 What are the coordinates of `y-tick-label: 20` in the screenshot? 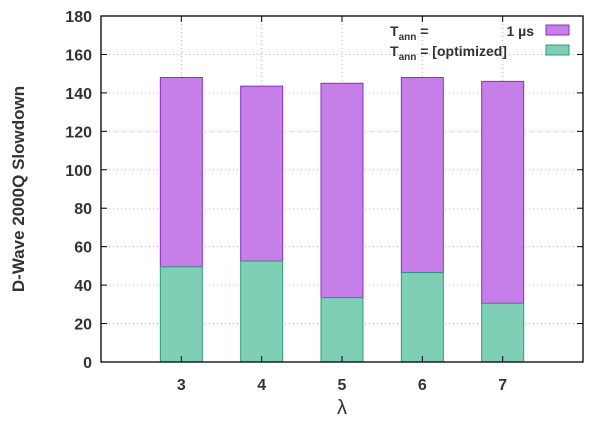 It's located at (83, 325).